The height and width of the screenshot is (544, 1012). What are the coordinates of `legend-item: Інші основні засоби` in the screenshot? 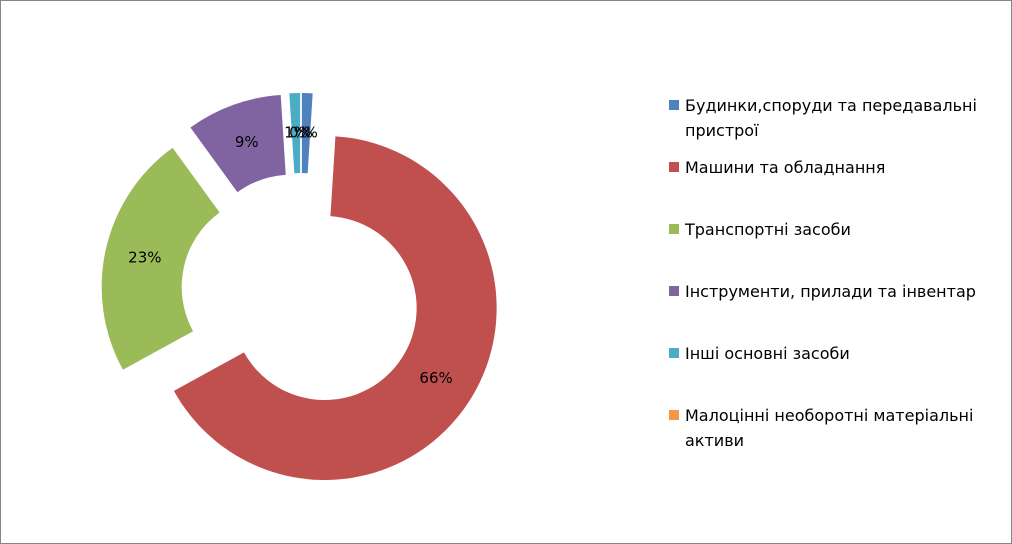 It's located at (834, 366).